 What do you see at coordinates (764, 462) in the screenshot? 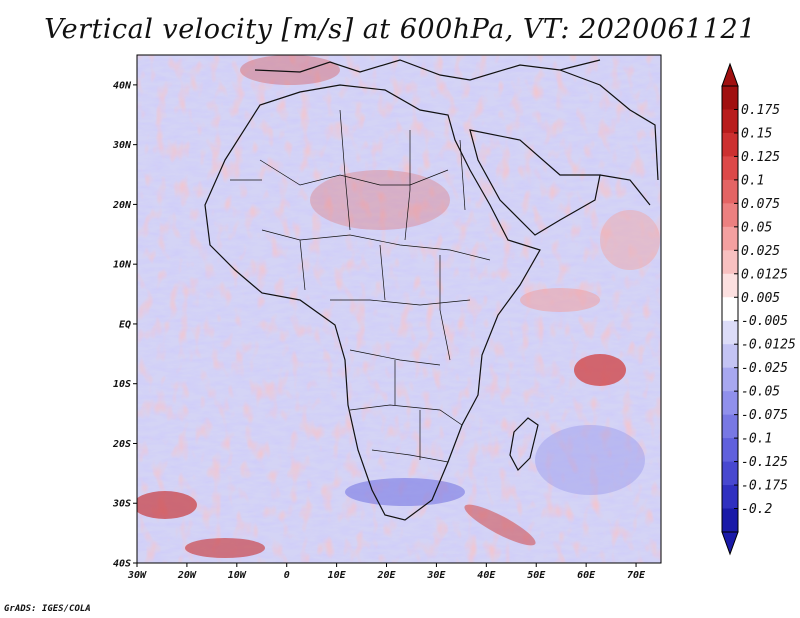
I see `colorbar-label: -0.125` at bounding box center [764, 462].